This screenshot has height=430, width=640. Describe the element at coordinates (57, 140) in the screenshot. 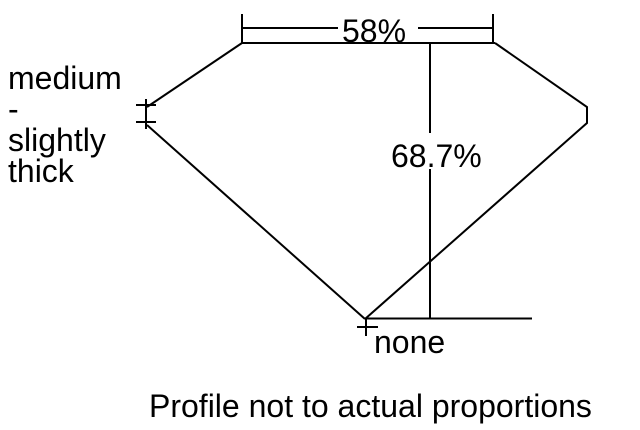

I see `girdle-thickness-line-3: slightly` at that location.